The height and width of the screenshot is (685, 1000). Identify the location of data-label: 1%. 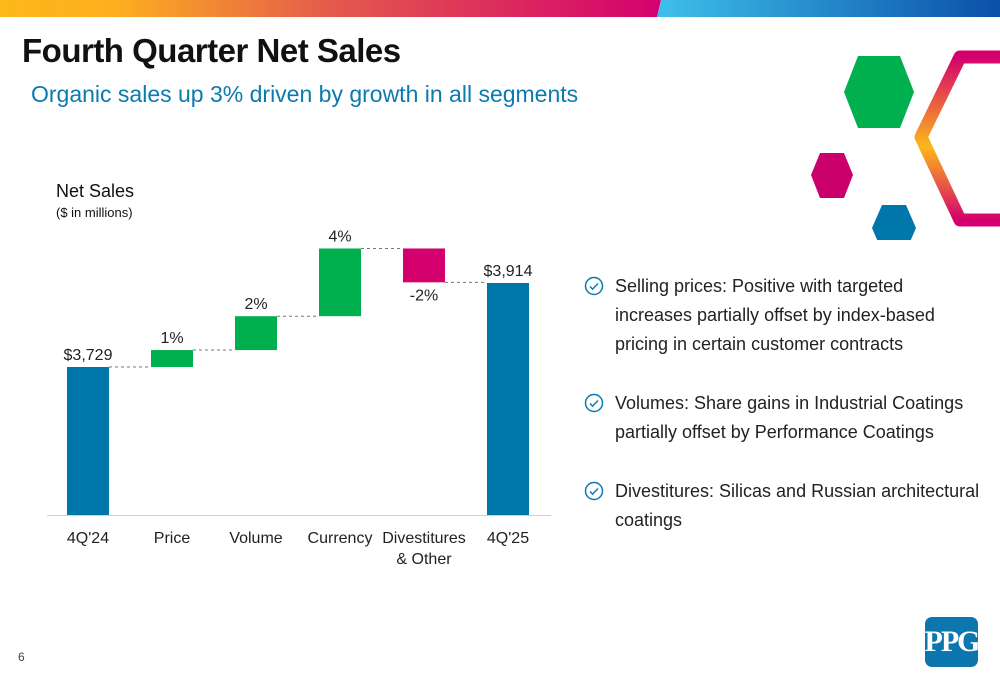
(171, 338).